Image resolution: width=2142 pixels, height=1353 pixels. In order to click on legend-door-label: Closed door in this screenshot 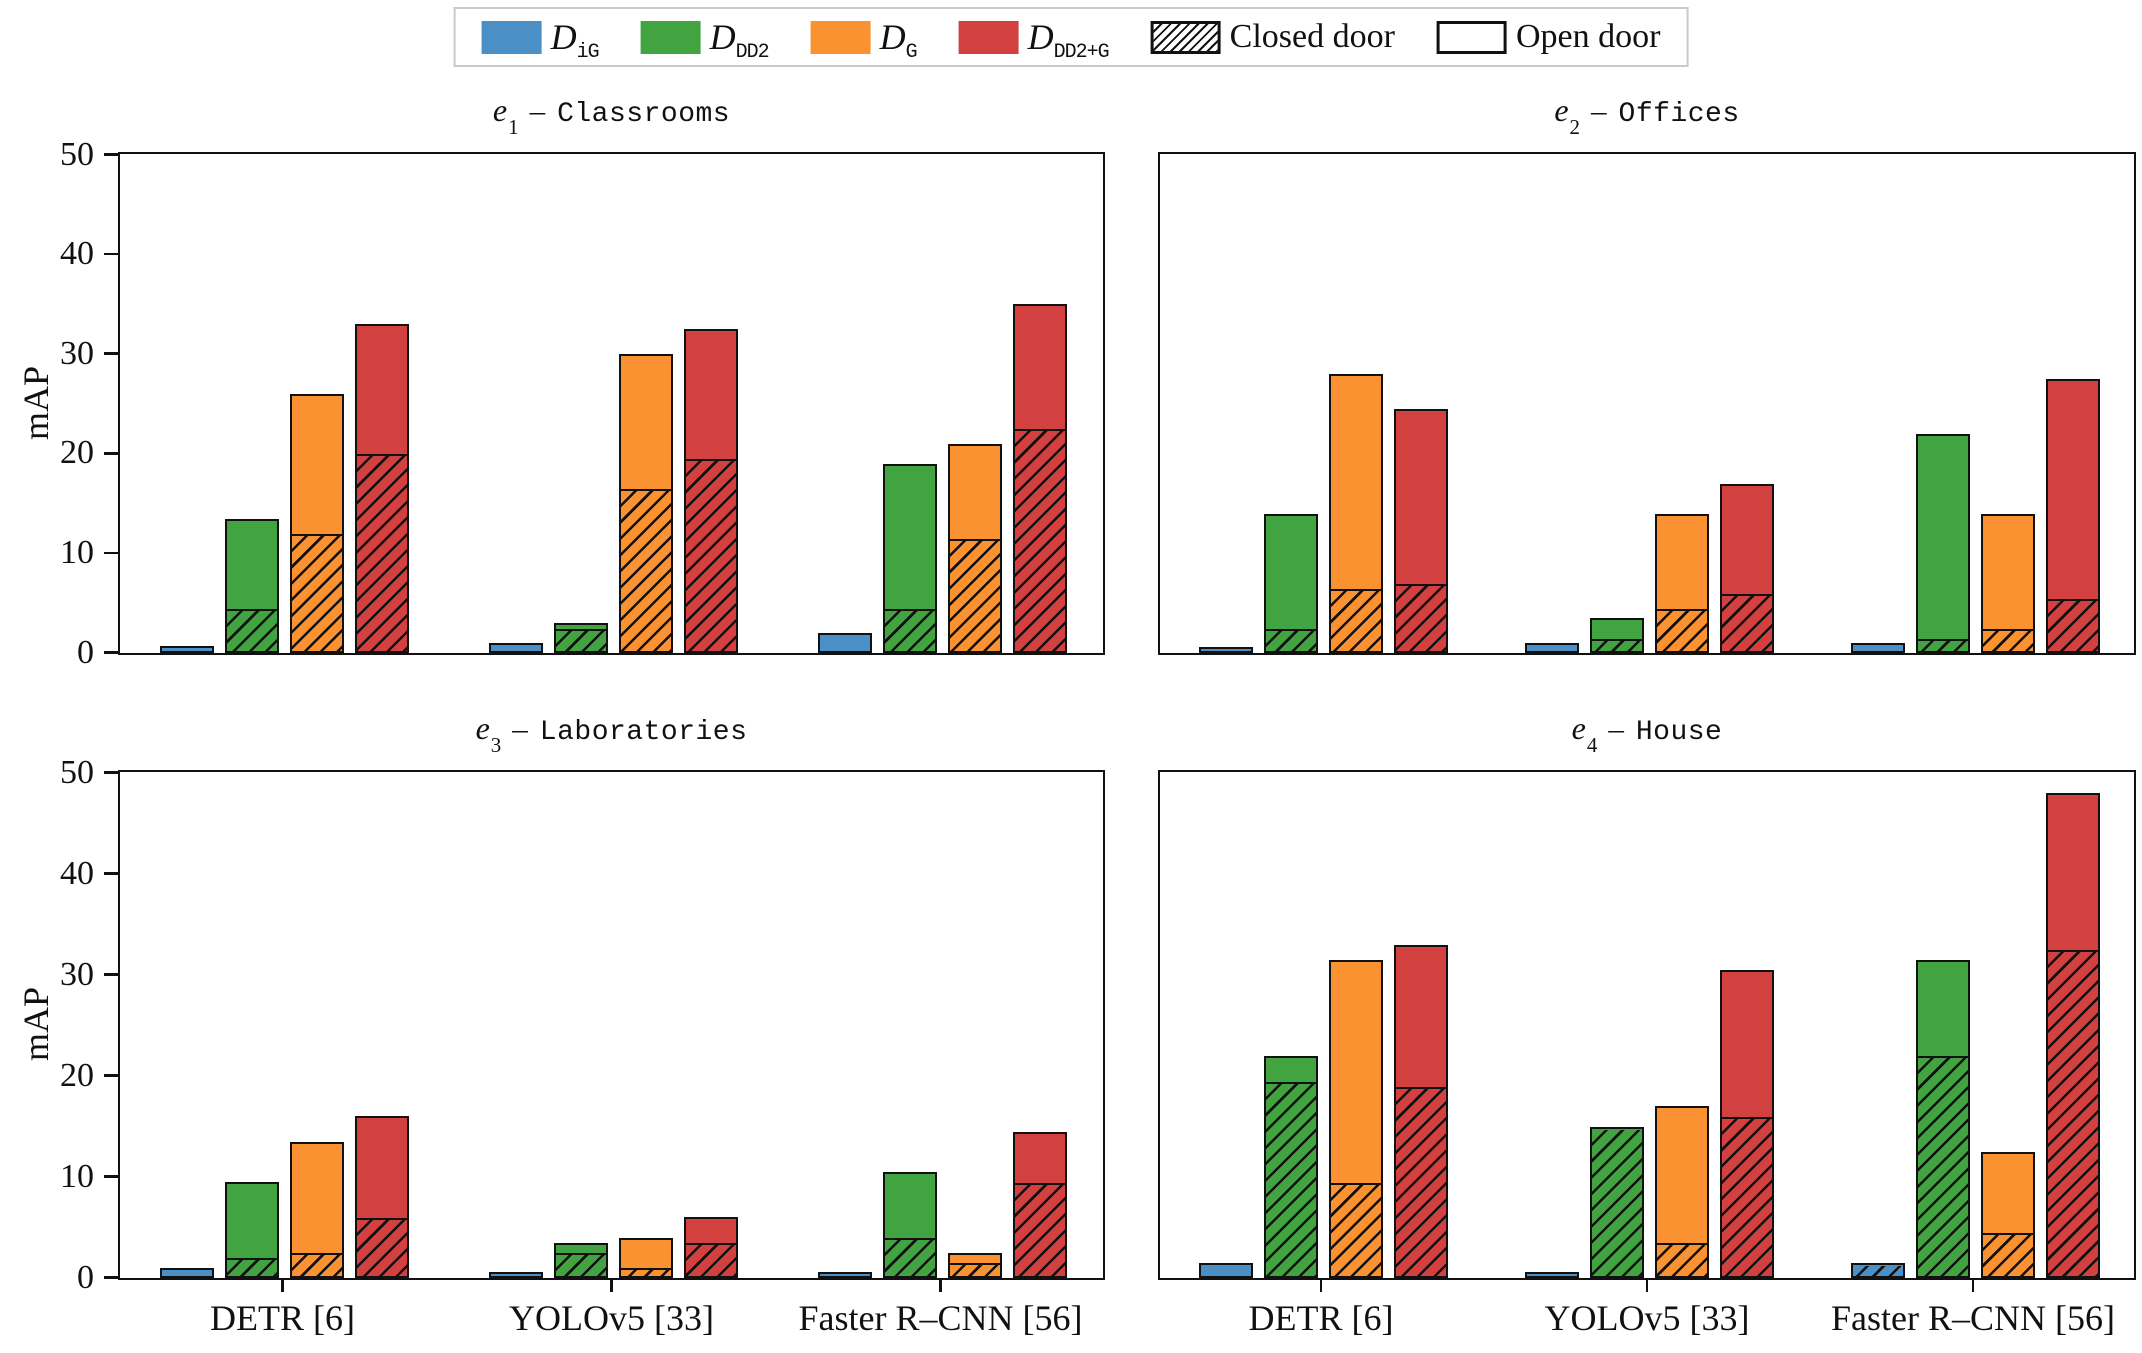, I will do `click(1312, 36)`.